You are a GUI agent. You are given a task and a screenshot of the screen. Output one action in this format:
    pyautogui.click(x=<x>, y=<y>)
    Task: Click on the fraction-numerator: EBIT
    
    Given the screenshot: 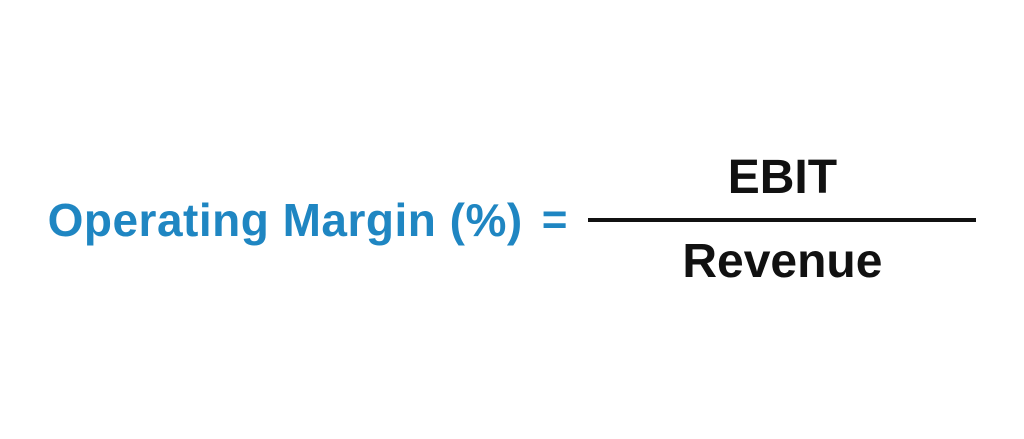 What is the action you would take?
    pyautogui.click(x=782, y=177)
    